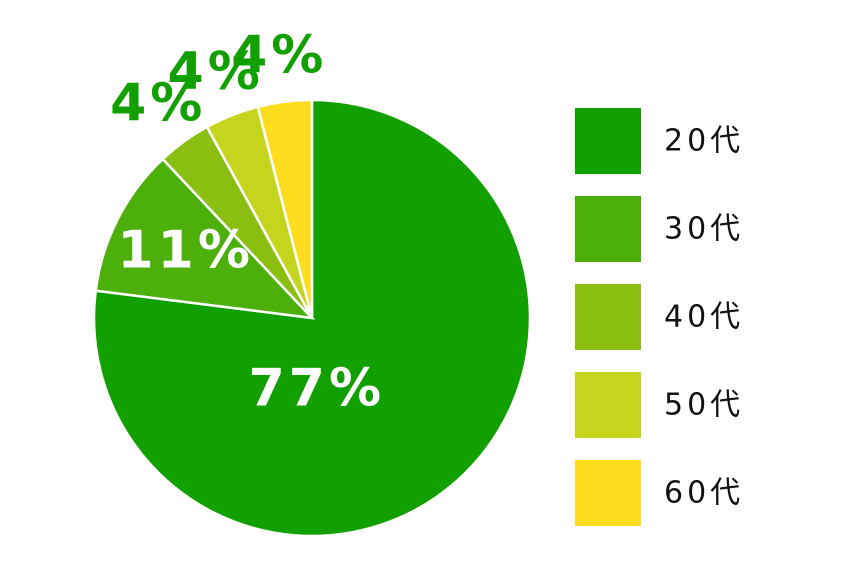  I want to click on data-label: 11%, so click(186, 251).